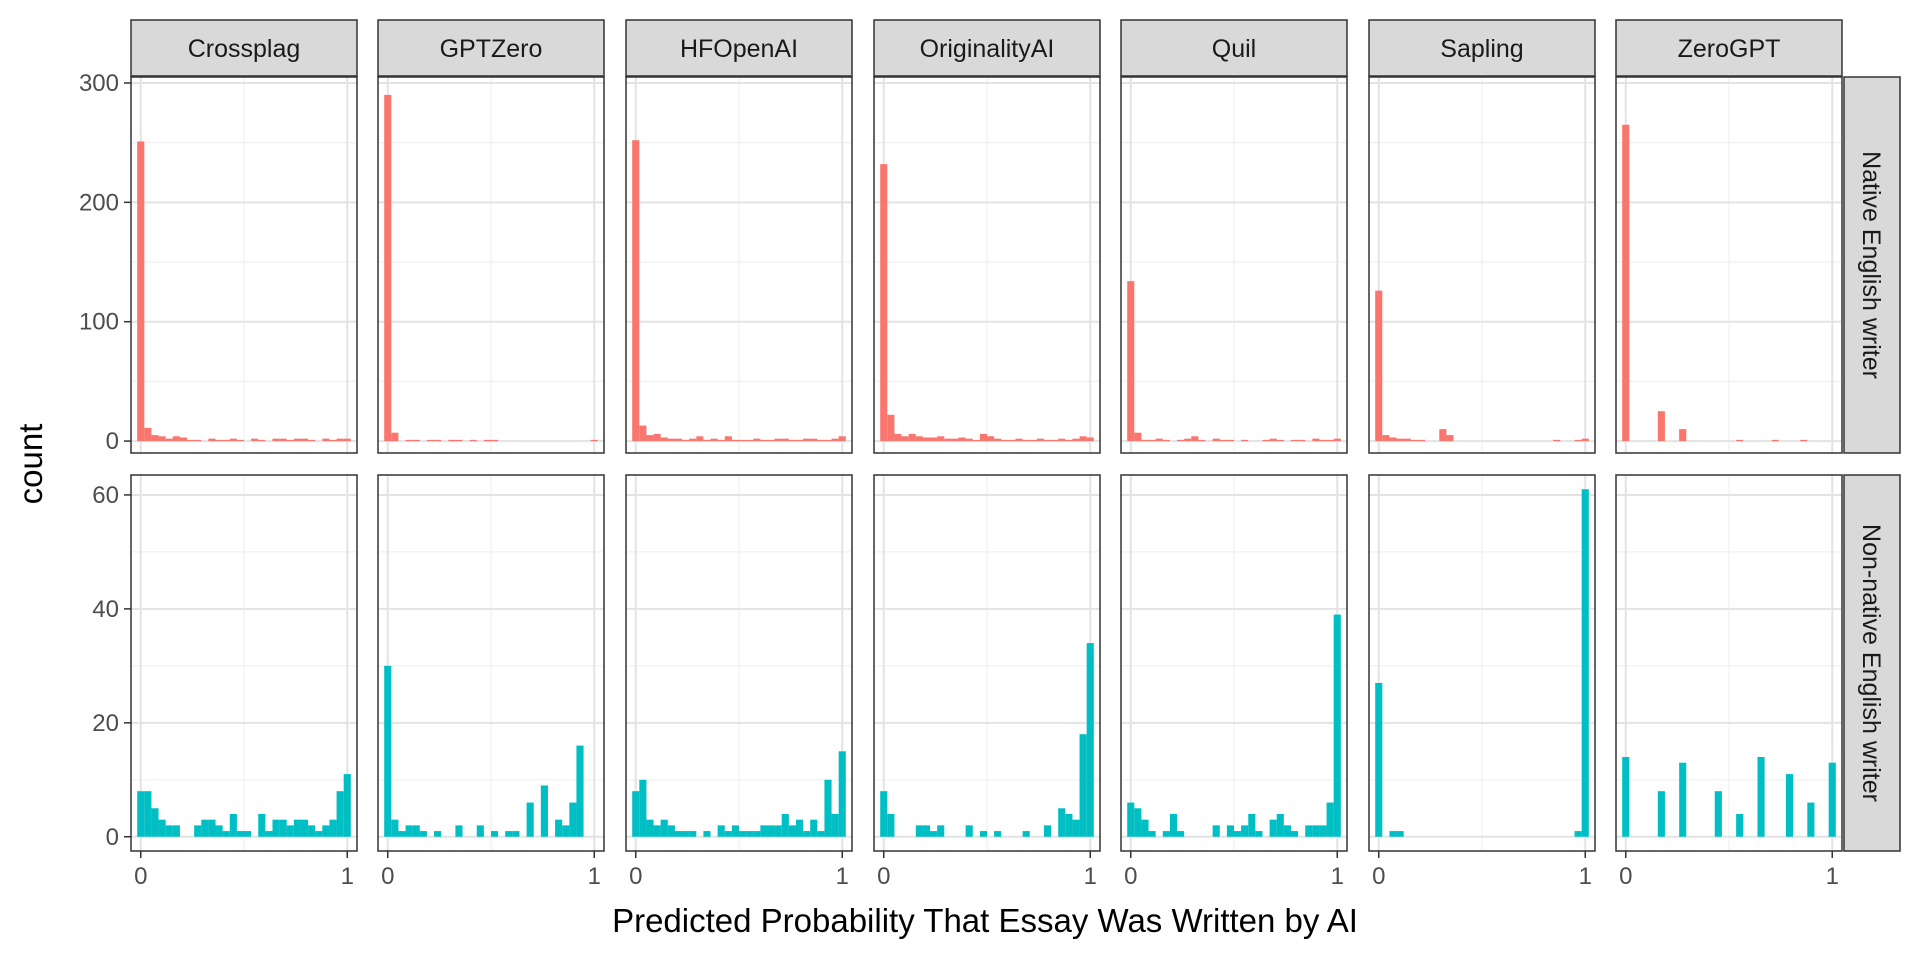  I want to click on facet-strip-label: ZeroGPT, so click(1729, 49).